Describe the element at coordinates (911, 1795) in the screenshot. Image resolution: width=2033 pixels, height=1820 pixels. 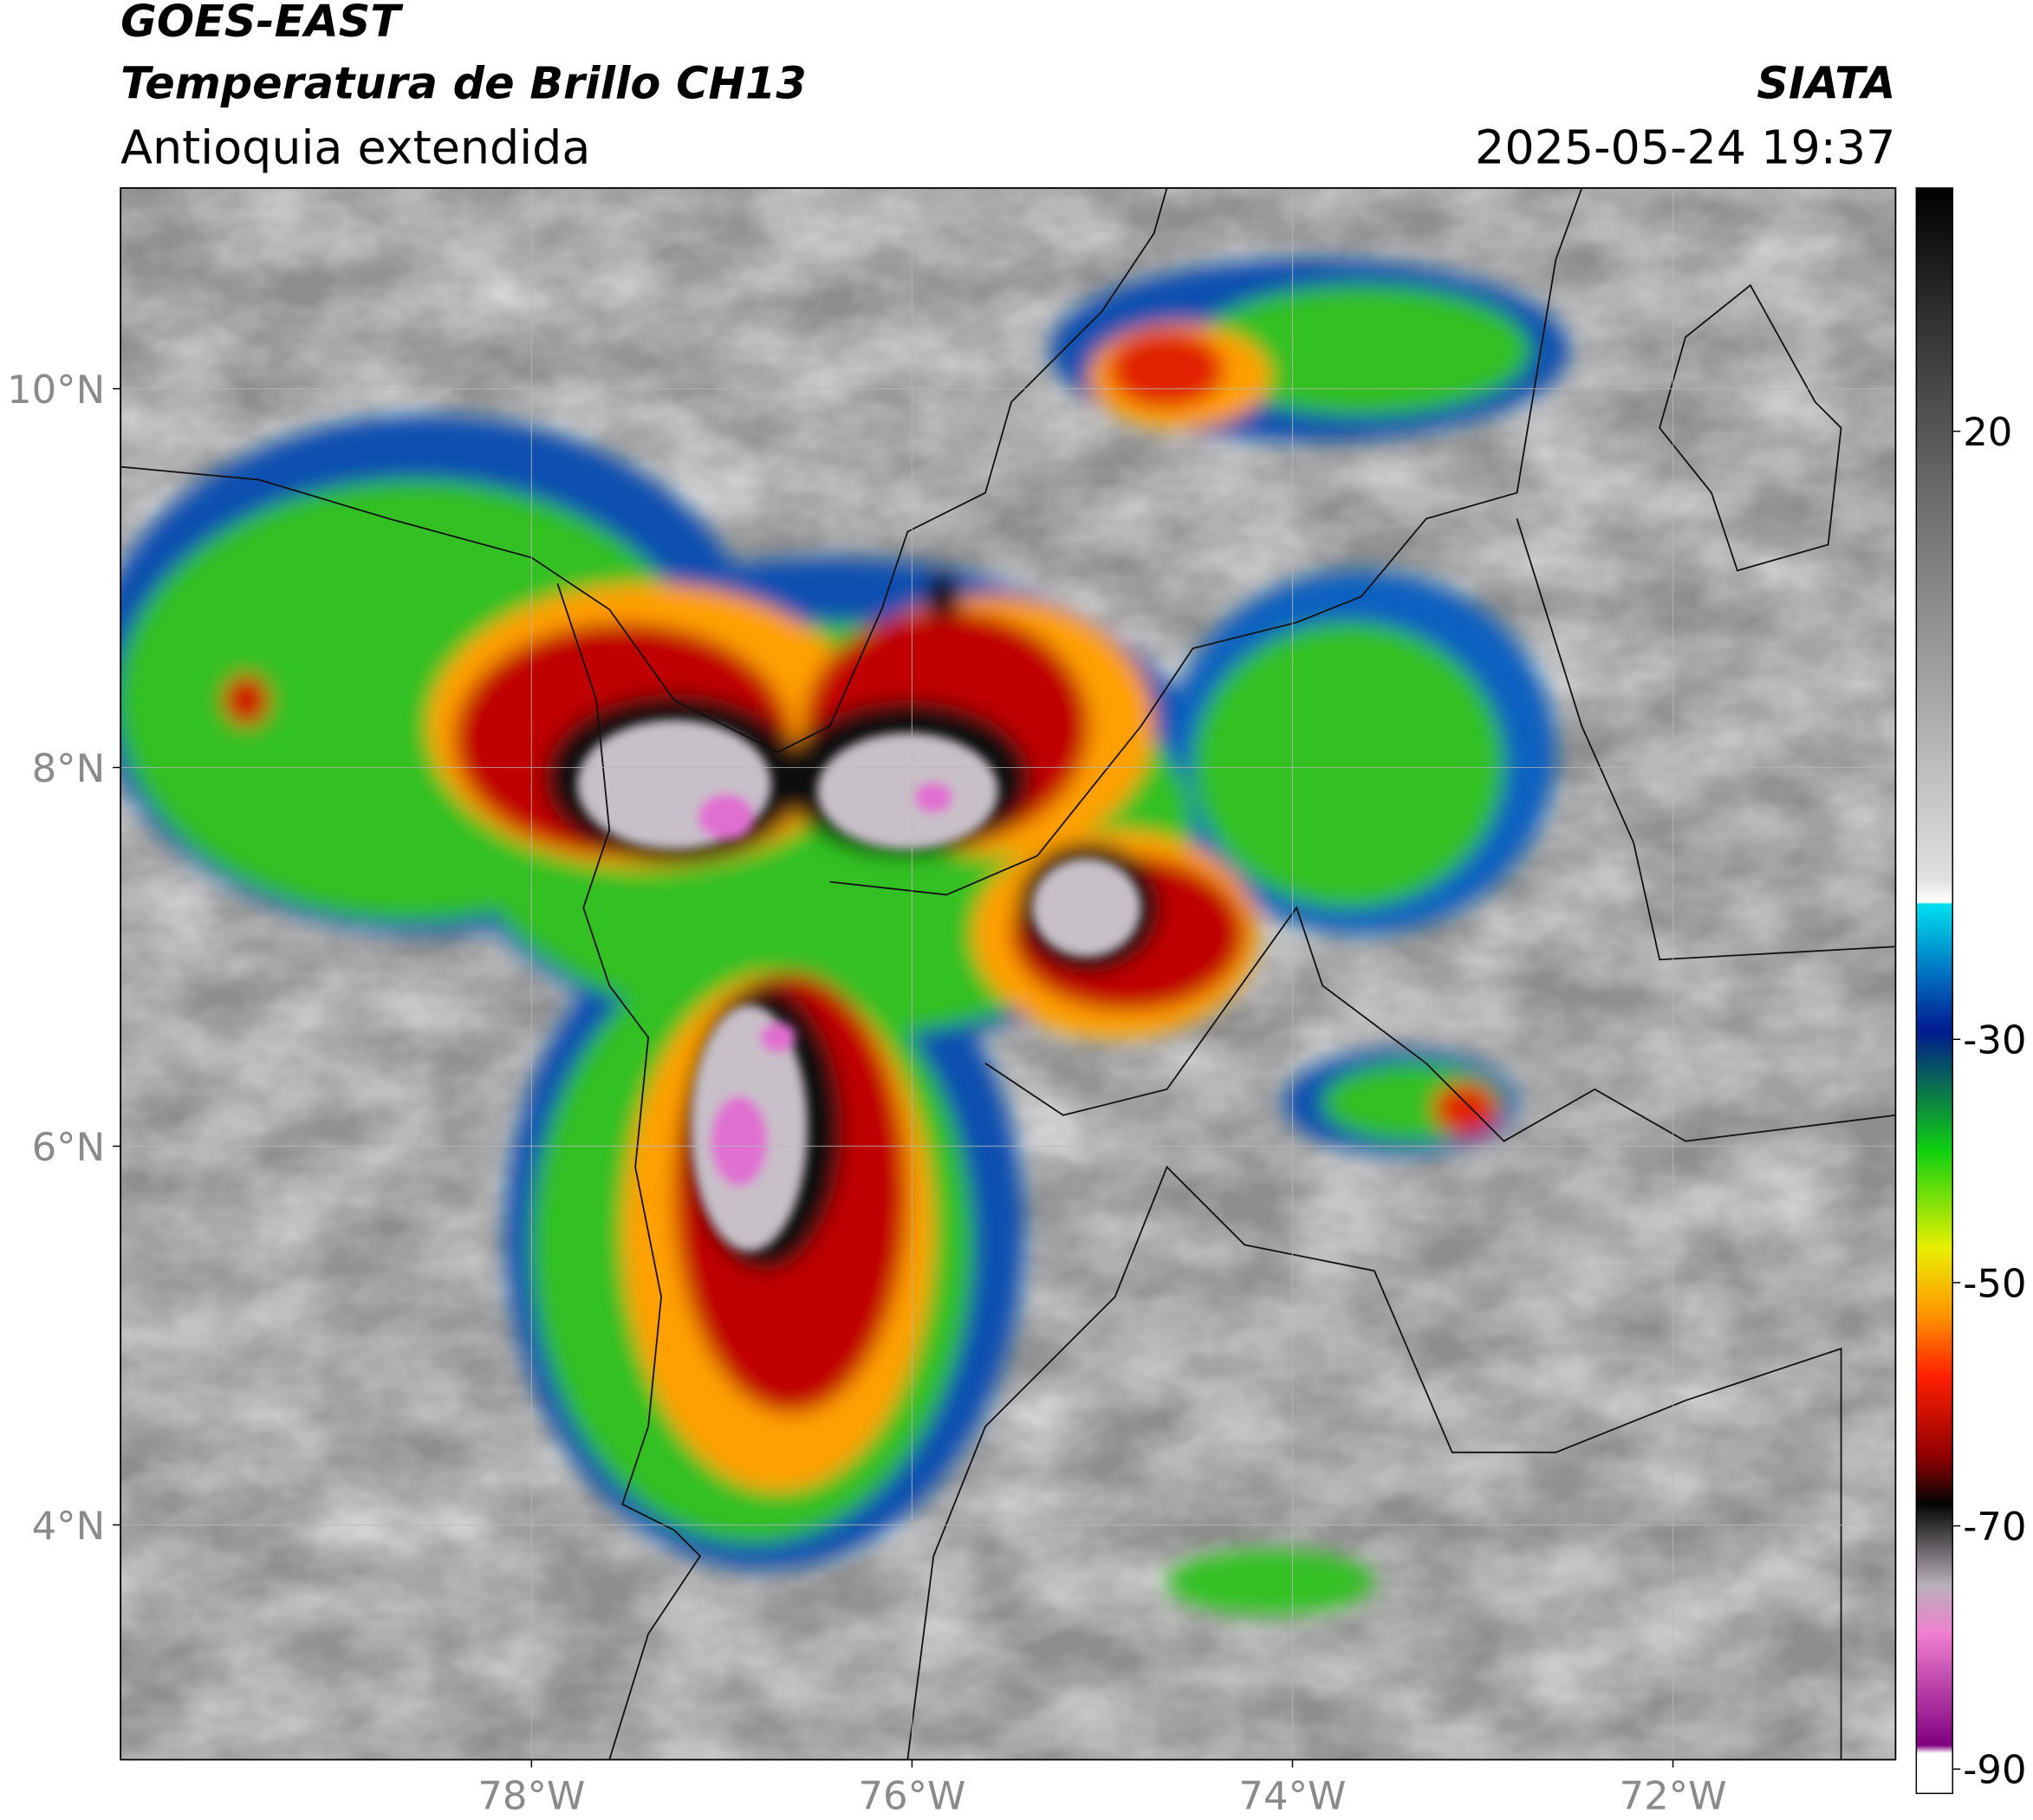
I see `x-tick-label: 76°W` at that location.